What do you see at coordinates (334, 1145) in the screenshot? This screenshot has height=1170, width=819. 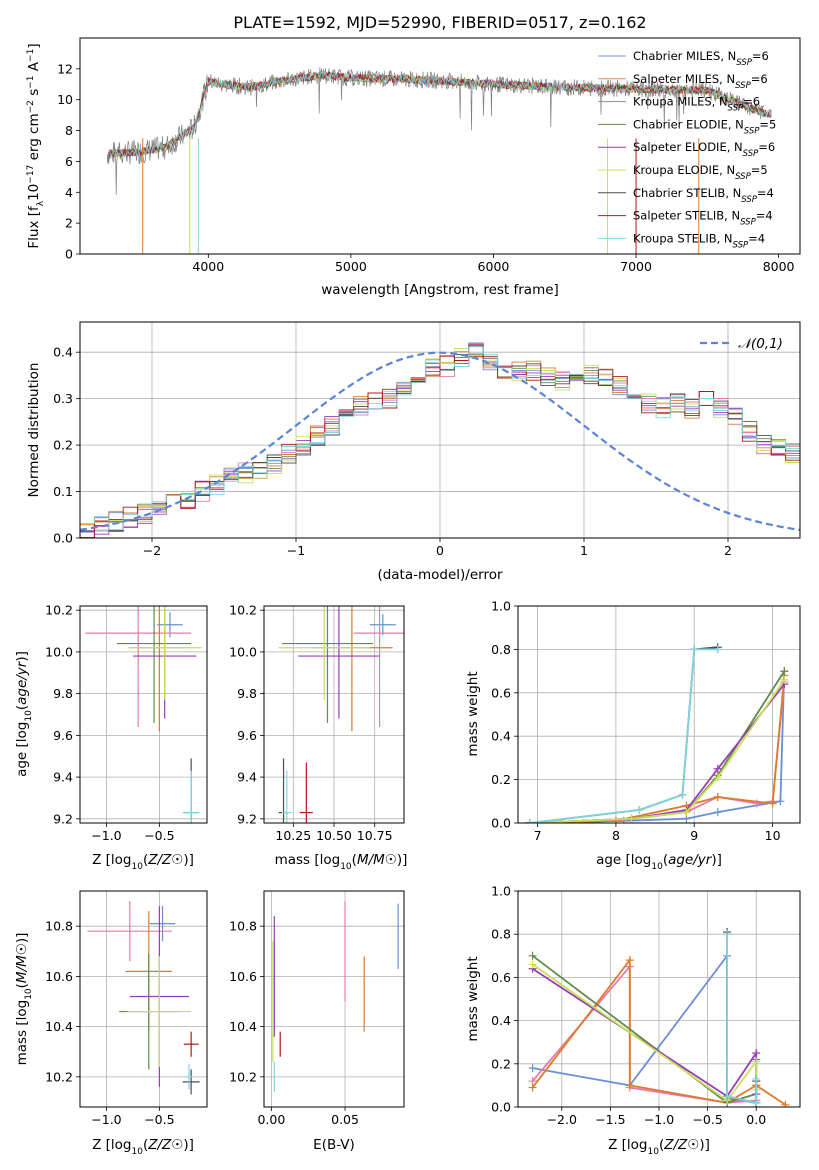 I see `x-axis-label: E(B-V)` at bounding box center [334, 1145].